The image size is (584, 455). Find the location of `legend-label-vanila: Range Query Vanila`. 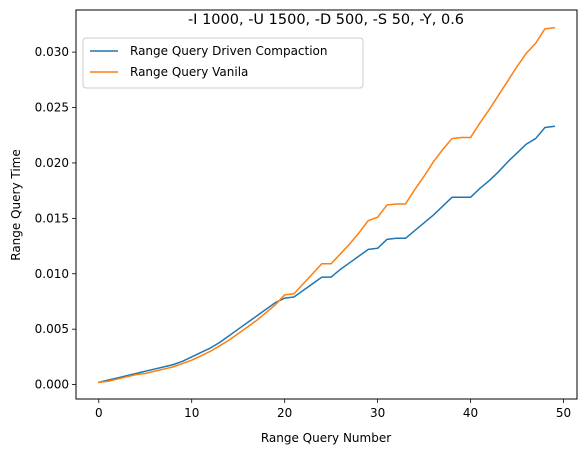

legend-label-vanila: Range Query Vanila is located at coordinates (189, 72).